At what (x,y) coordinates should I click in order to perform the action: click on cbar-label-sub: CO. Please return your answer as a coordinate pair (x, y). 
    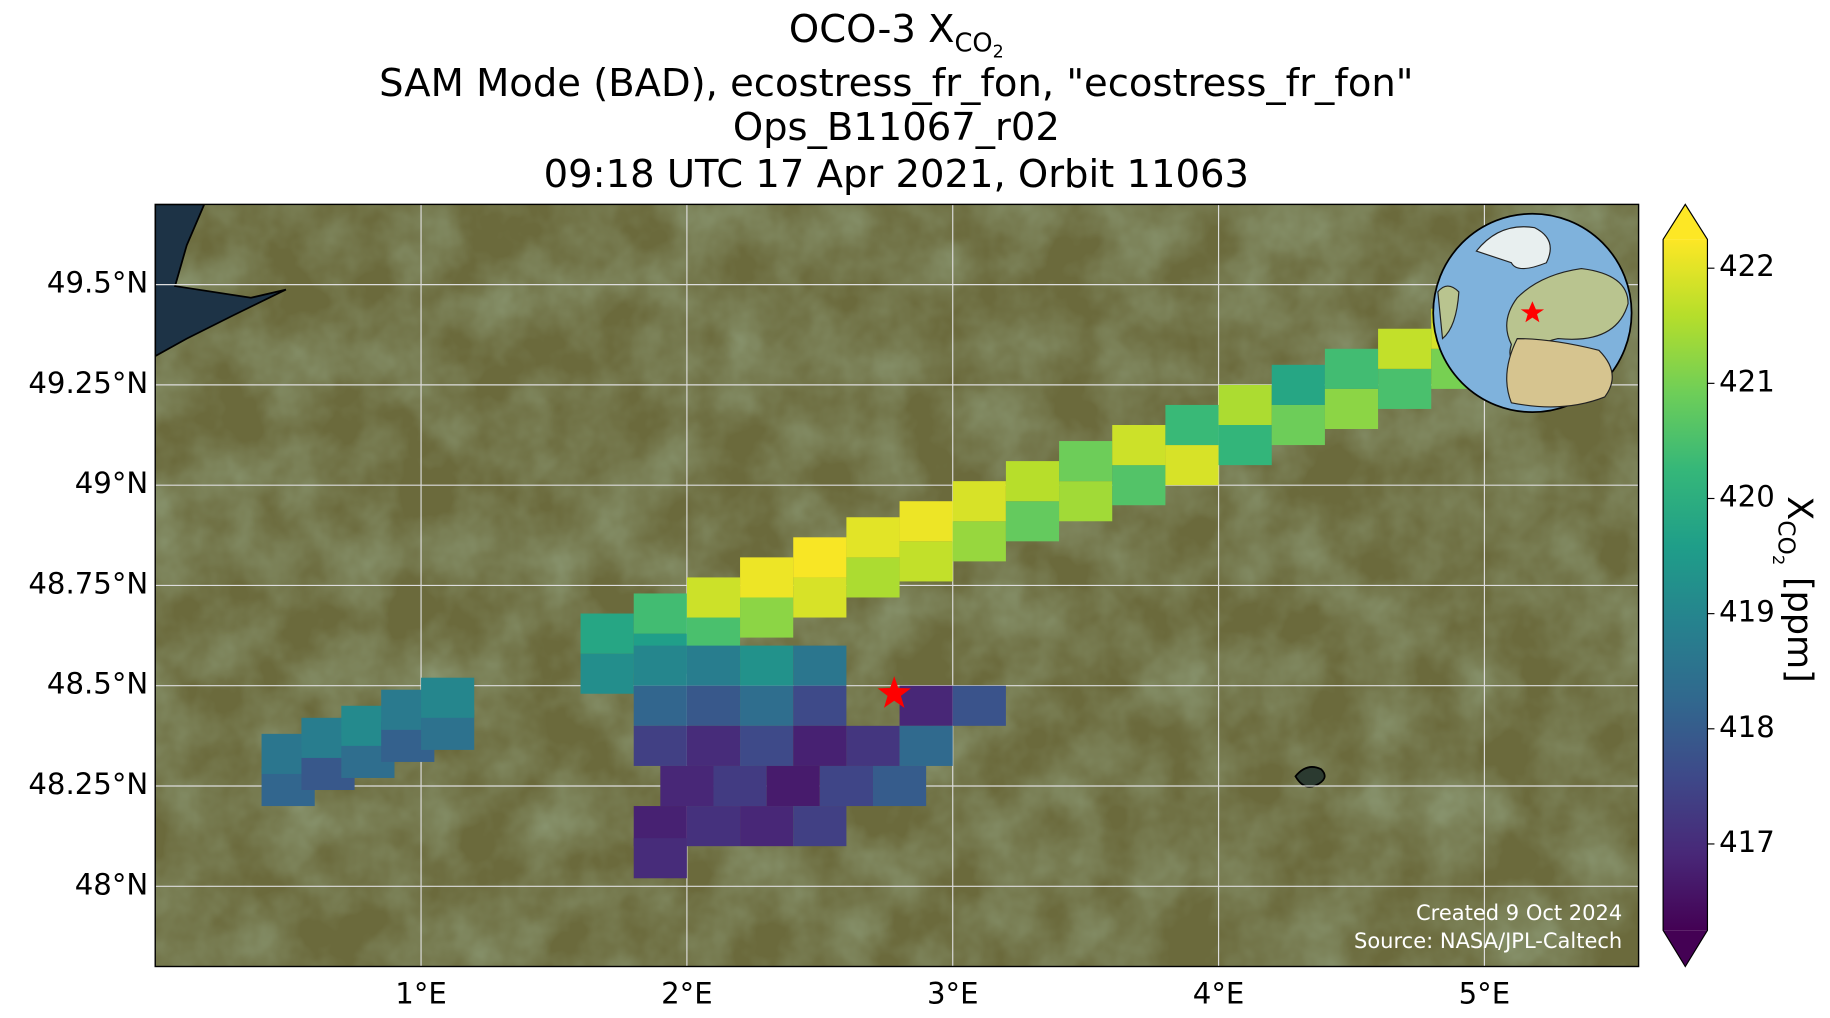
    Looking at the image, I should click on (1787, 537).